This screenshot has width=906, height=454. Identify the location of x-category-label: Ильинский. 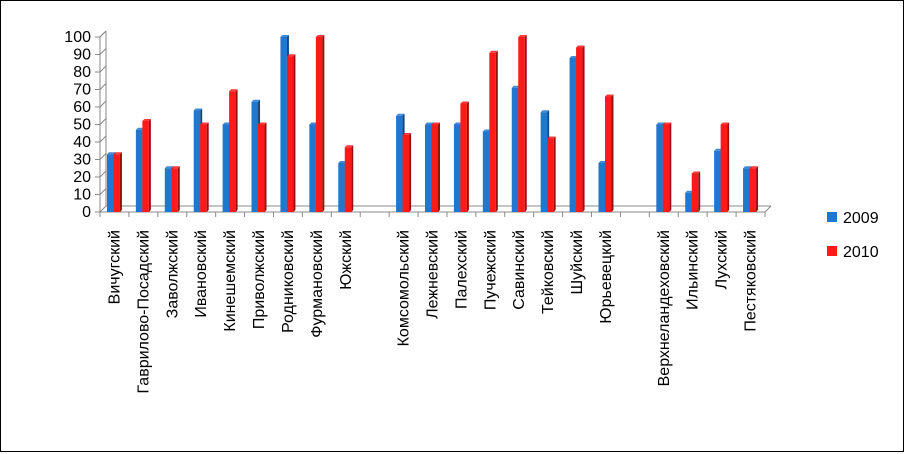
(693, 270).